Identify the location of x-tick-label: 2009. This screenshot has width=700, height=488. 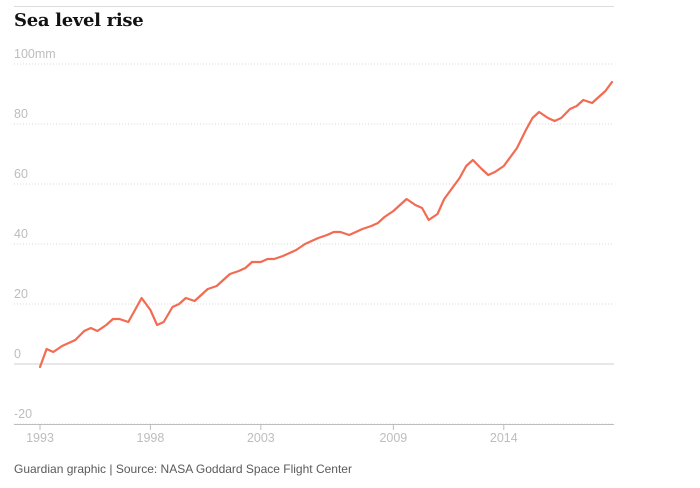
(393, 438).